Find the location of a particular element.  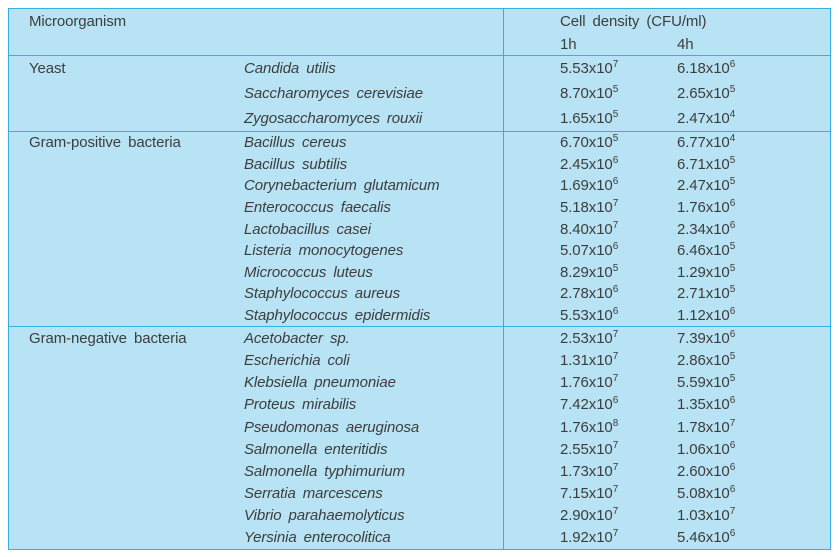

table-row: Listeria monocytogenes 5.07x106 6.46x10⁵ is located at coordinates (419, 250).